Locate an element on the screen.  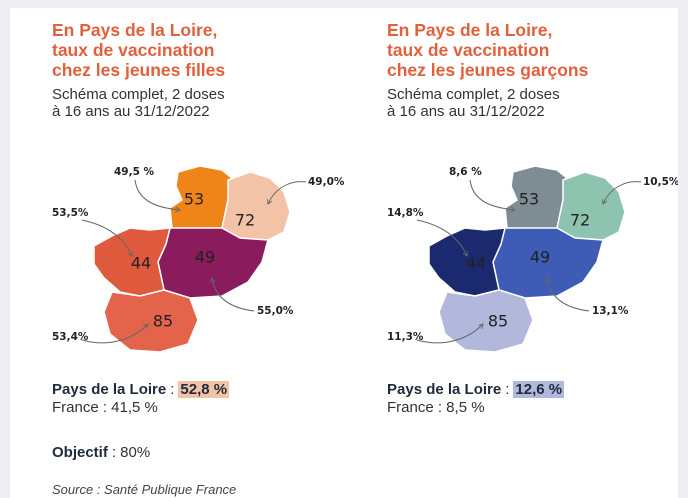
region-value: 52,8 % is located at coordinates (204, 389).